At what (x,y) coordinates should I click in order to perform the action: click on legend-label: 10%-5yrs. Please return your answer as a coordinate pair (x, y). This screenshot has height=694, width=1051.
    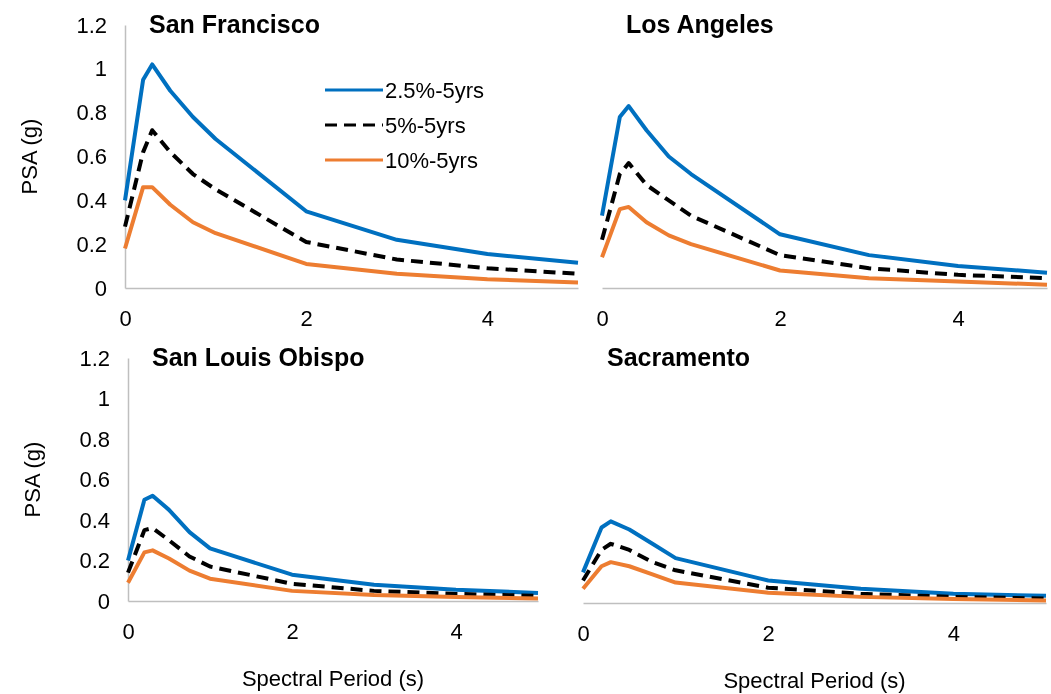
    Looking at the image, I should click on (431, 160).